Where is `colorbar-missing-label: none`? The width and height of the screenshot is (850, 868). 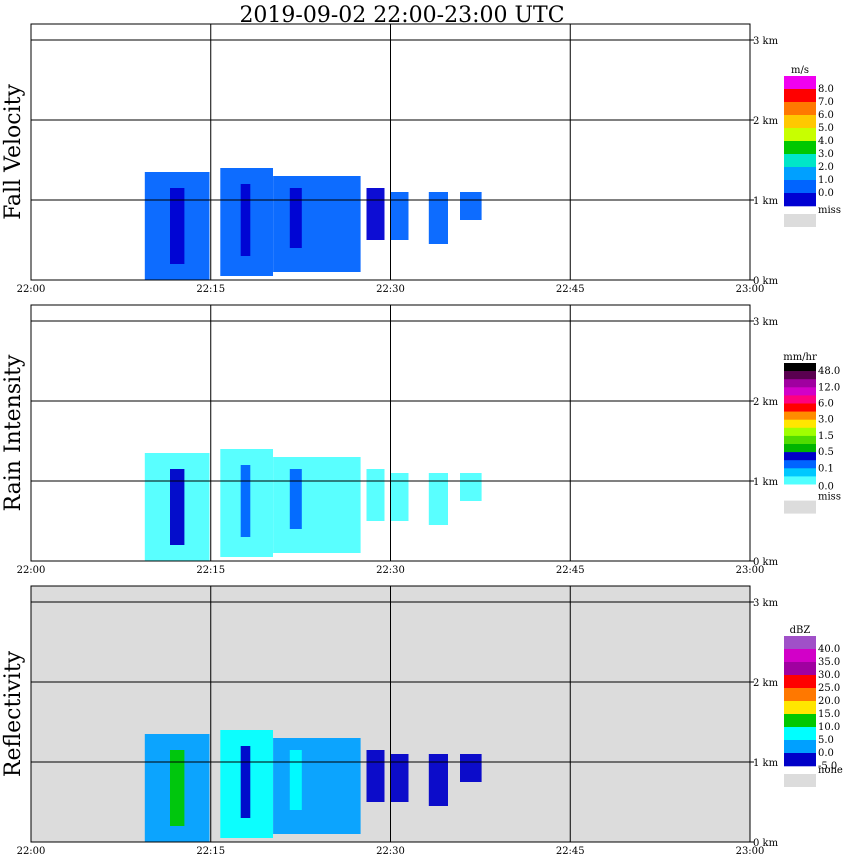
colorbar-missing-label: none is located at coordinates (830, 770).